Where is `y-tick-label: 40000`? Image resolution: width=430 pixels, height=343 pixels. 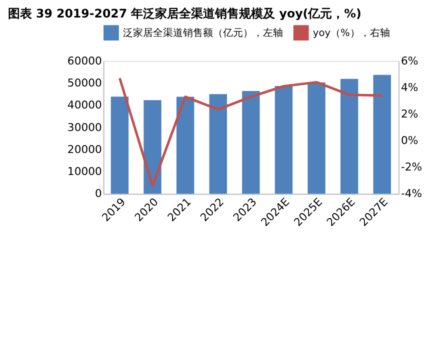 y-tick-label: 40000 is located at coordinates (84, 105).